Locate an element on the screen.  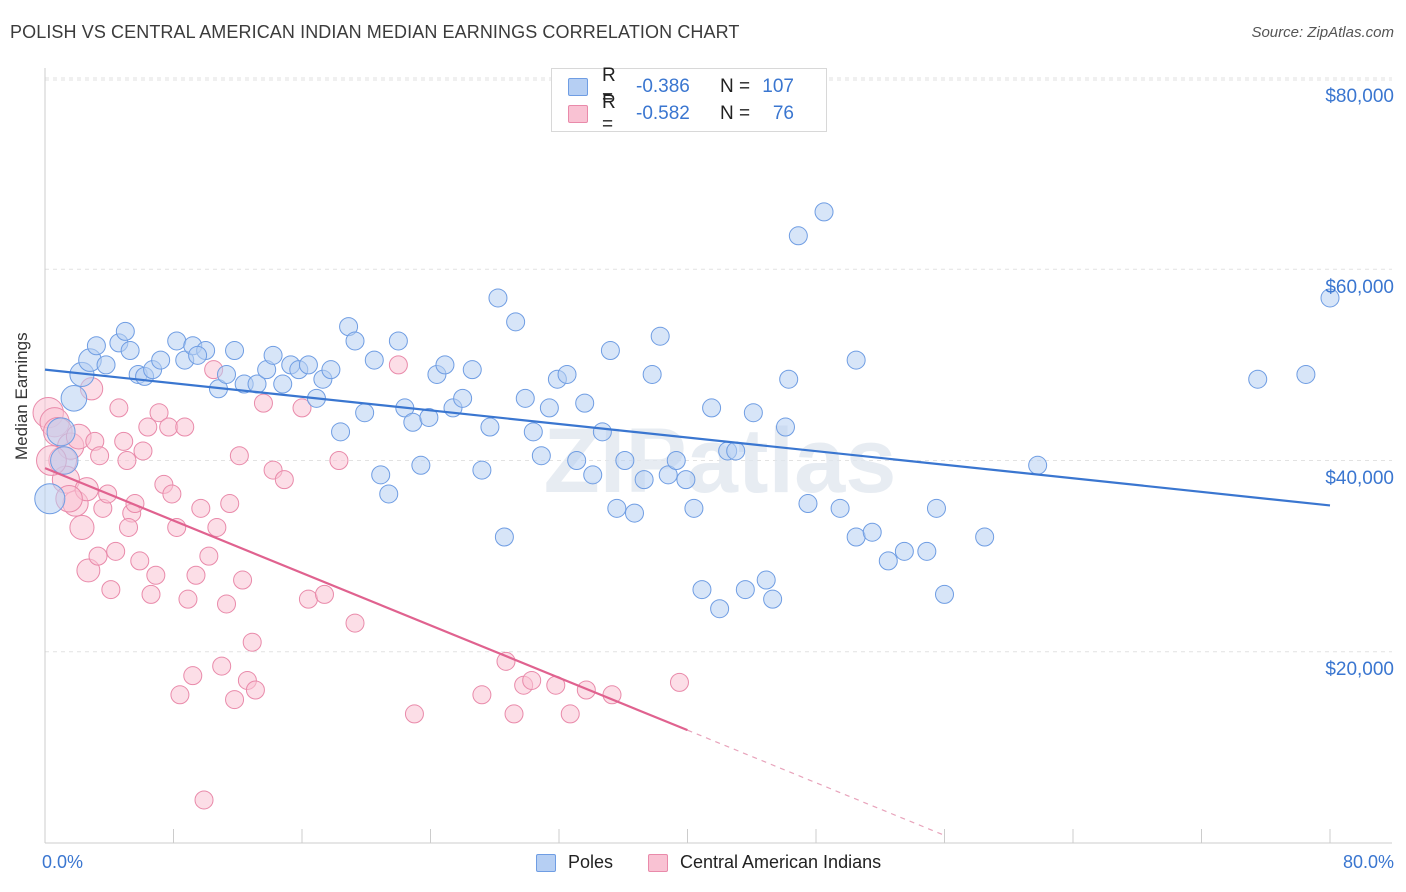
legend-swatch-blue is located at coordinates (546, 862).